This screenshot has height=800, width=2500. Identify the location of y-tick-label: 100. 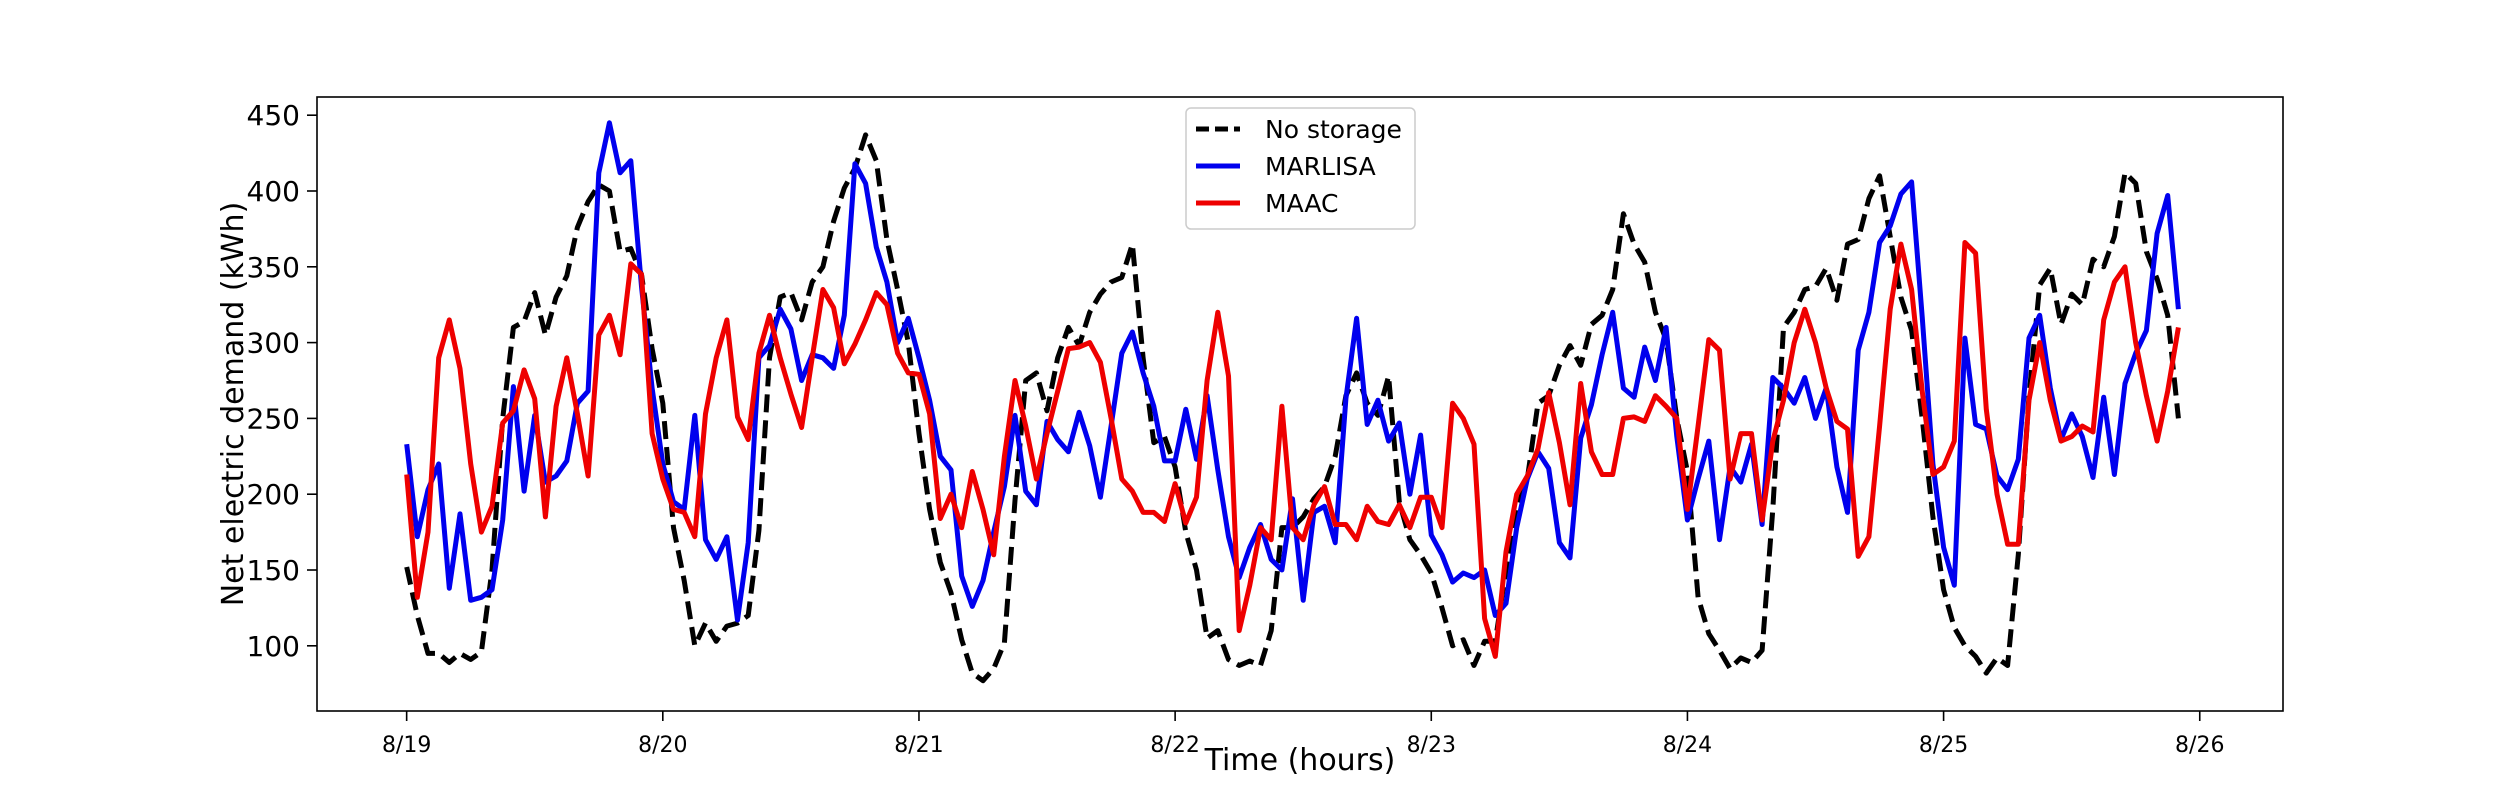
(273, 646).